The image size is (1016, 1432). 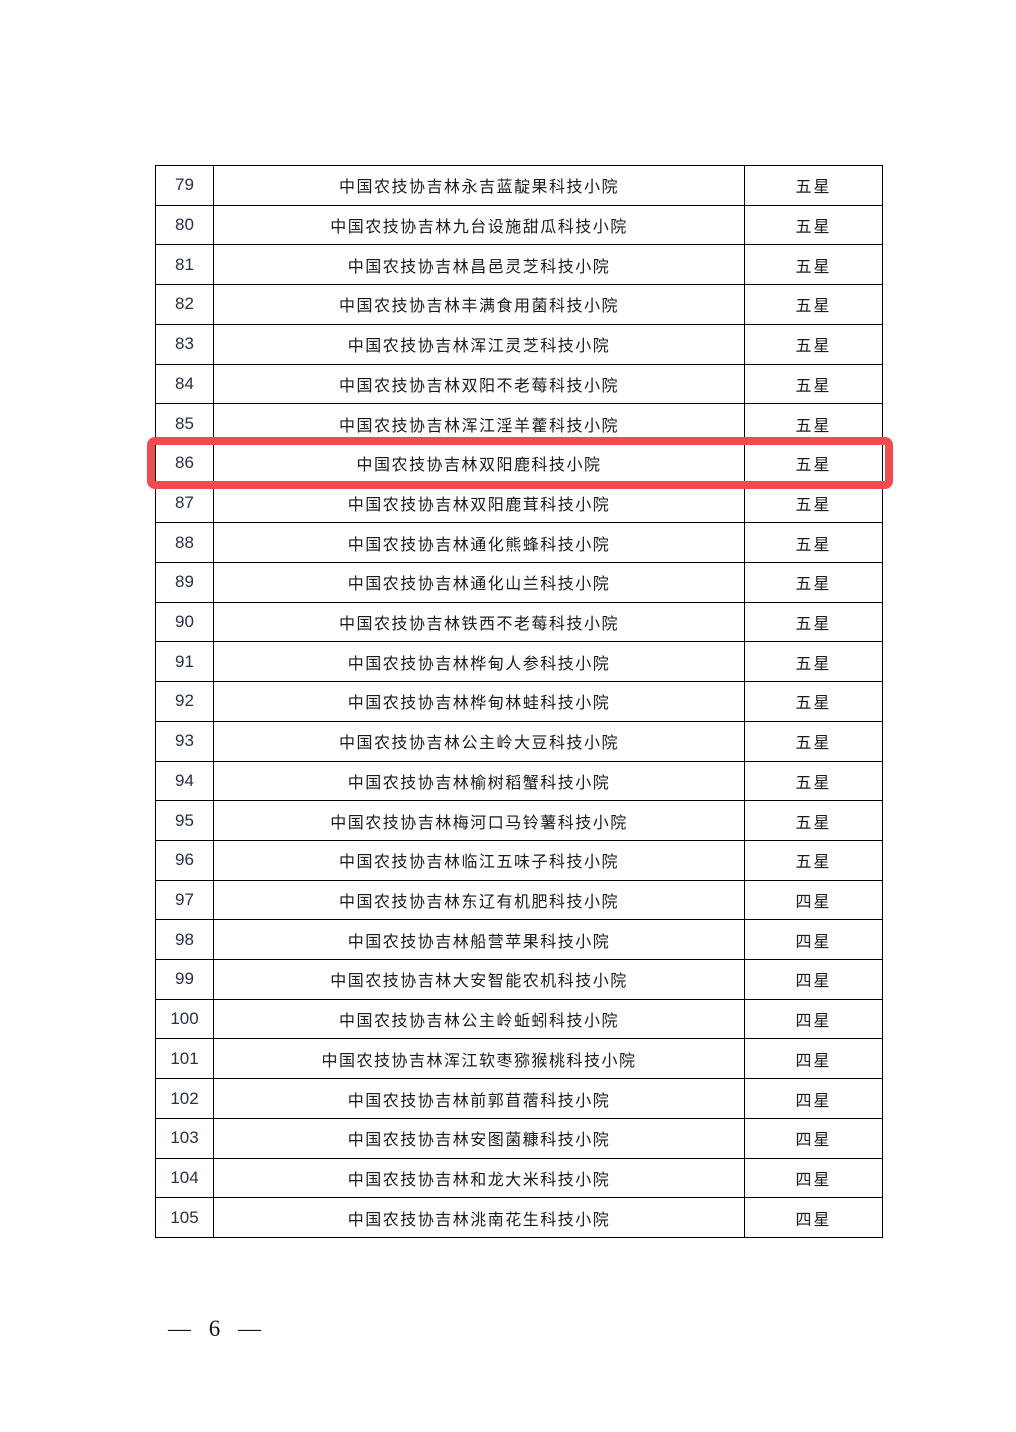 I want to click on institute-name: 中国农技协吉林东辽有机肥科技小院, so click(x=479, y=900).